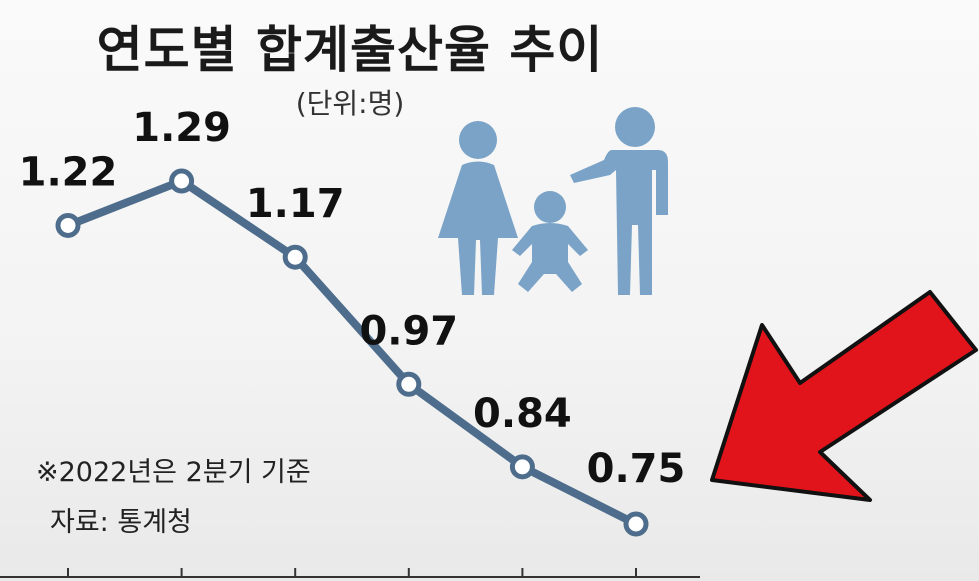 This screenshot has height=581, width=979. Describe the element at coordinates (121, 522) in the screenshot. I see `source-note: 자료: 통계청` at that location.